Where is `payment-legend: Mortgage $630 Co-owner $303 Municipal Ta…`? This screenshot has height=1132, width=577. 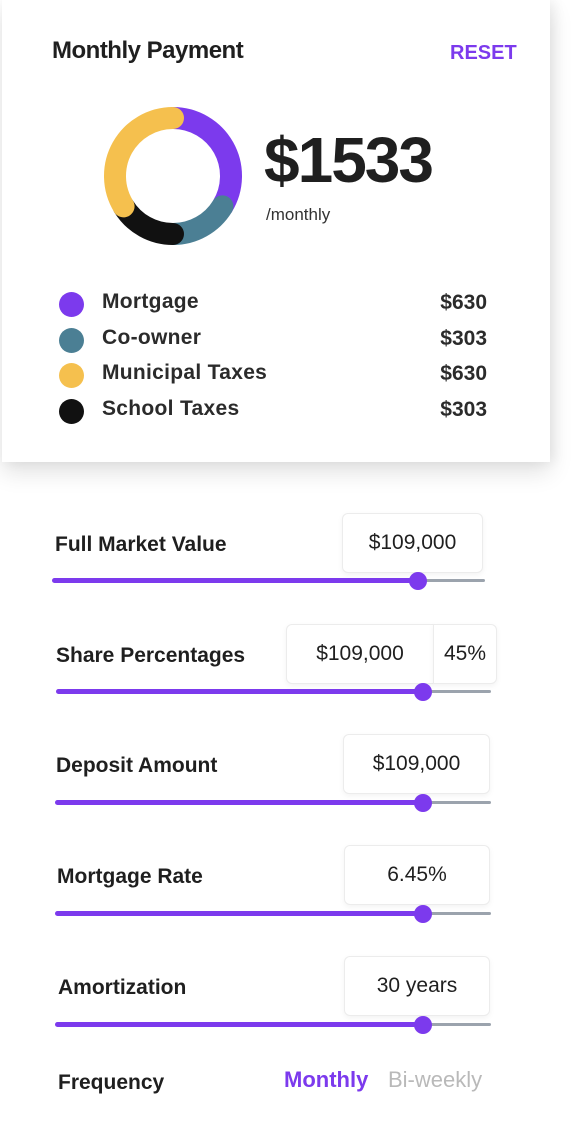
payment-legend: Mortgage $630 Co-owner $303 Municipal Ta… is located at coordinates (274, 359).